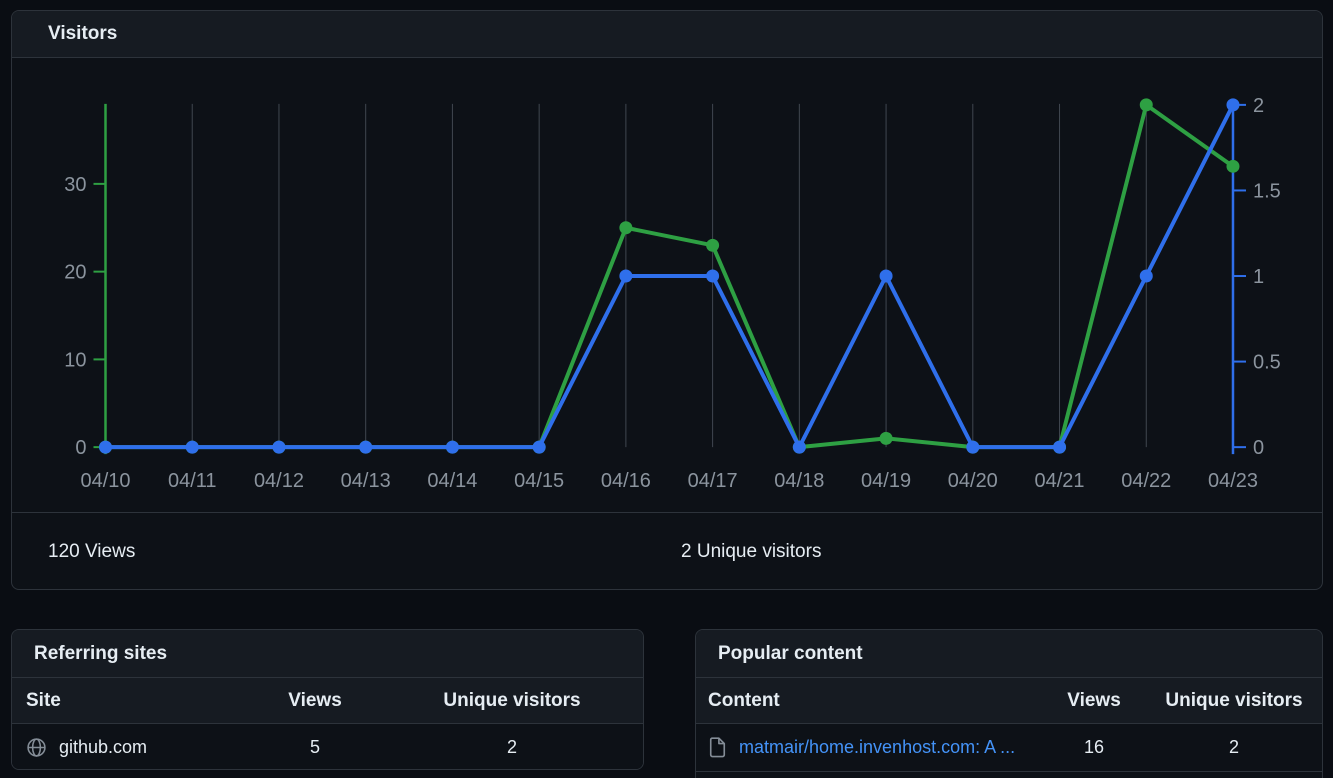 The image size is (1333, 778). Describe the element at coordinates (1009, 774) in the screenshot. I see `table-row-clipped` at that location.